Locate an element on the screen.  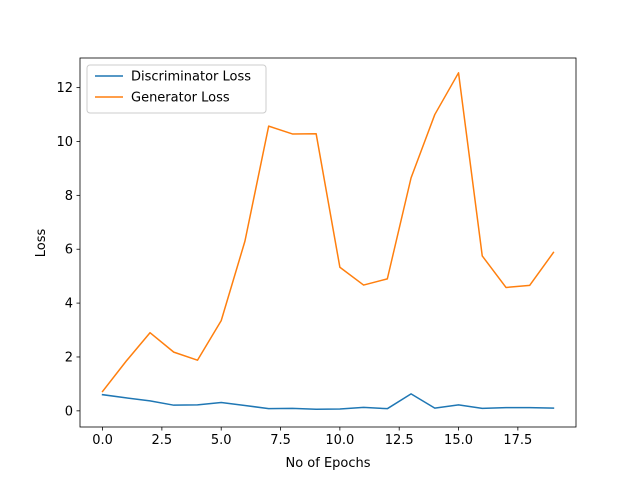
x-tick-label: 0.0 is located at coordinates (102, 440).